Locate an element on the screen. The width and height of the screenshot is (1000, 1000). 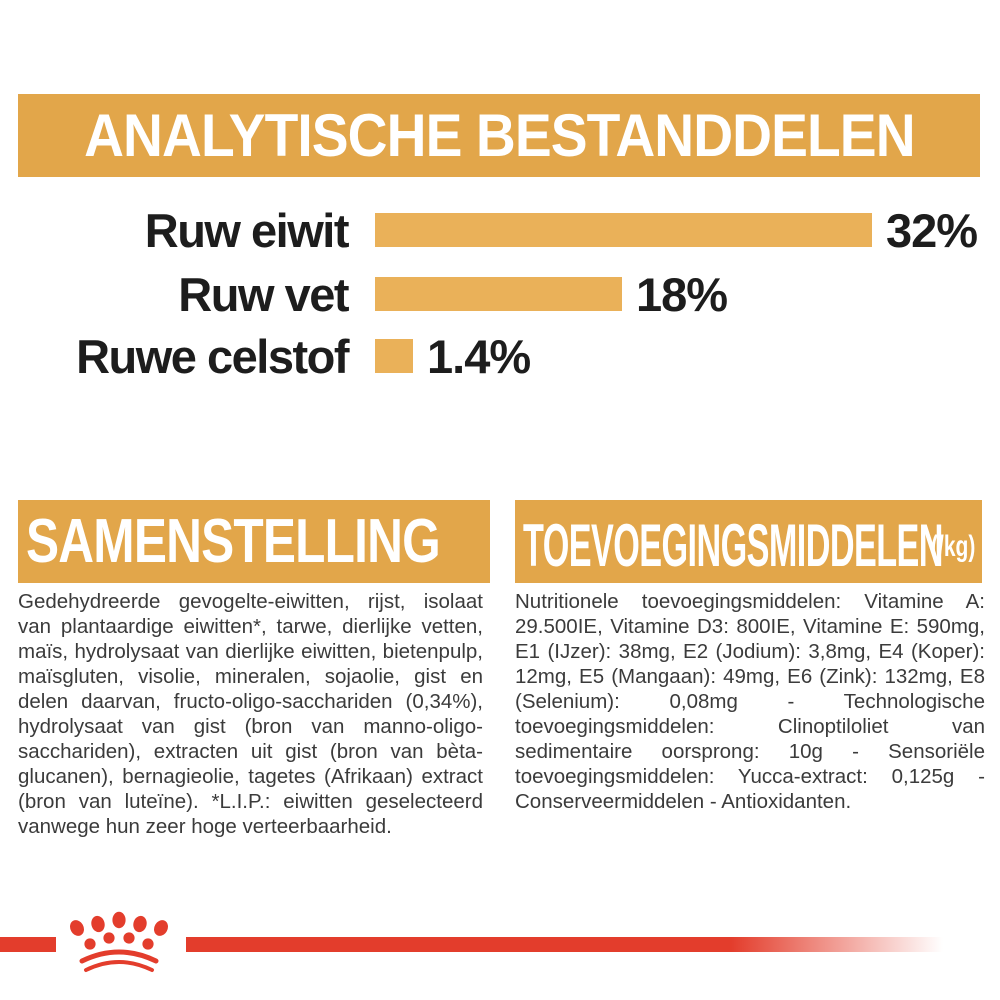
brand-divider-line-left is located at coordinates (28, 944).